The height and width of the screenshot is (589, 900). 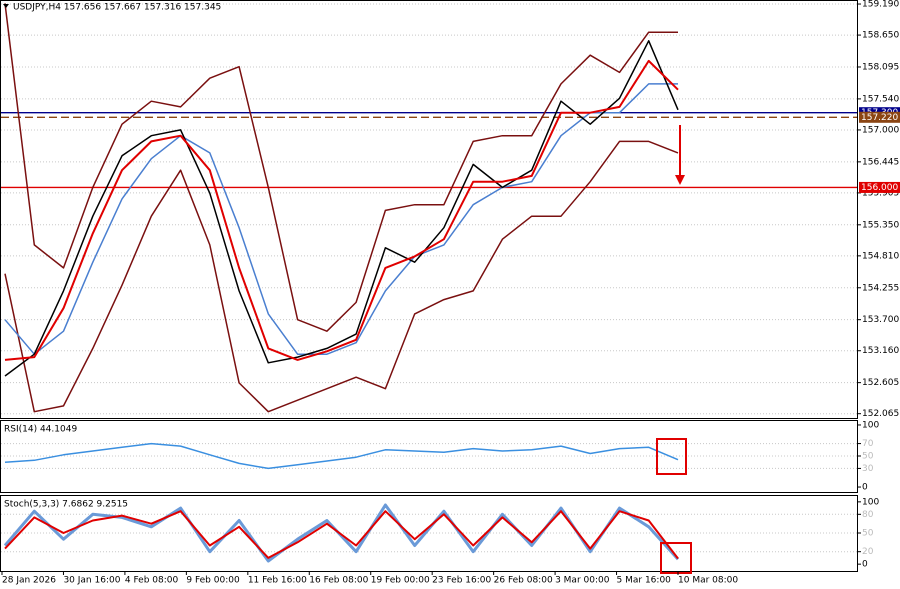 What do you see at coordinates (868, 469) in the screenshot?
I see `y-tick-label: 30` at bounding box center [868, 469].